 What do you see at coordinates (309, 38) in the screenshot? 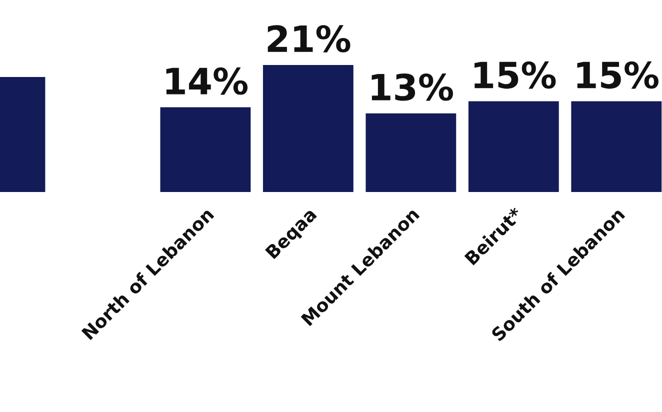
I see `data-label: 21%` at bounding box center [309, 38].